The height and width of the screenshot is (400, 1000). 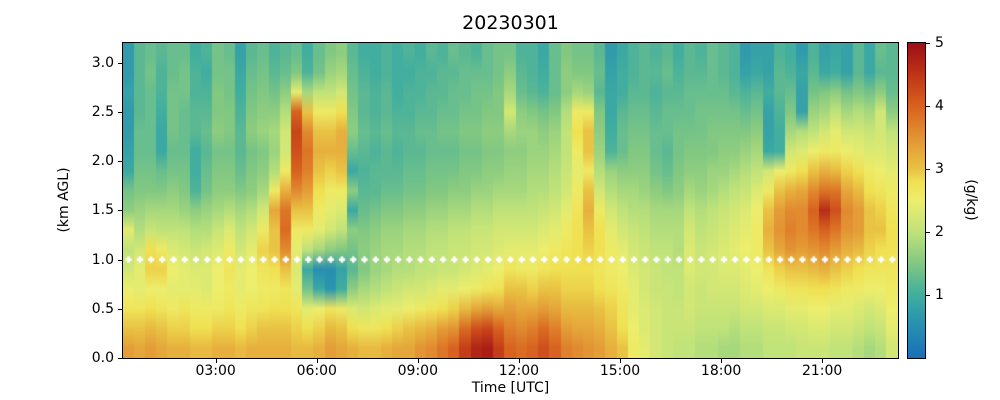 What do you see at coordinates (215, 371) in the screenshot?
I see `x-tick-label: 03:00` at bounding box center [215, 371].